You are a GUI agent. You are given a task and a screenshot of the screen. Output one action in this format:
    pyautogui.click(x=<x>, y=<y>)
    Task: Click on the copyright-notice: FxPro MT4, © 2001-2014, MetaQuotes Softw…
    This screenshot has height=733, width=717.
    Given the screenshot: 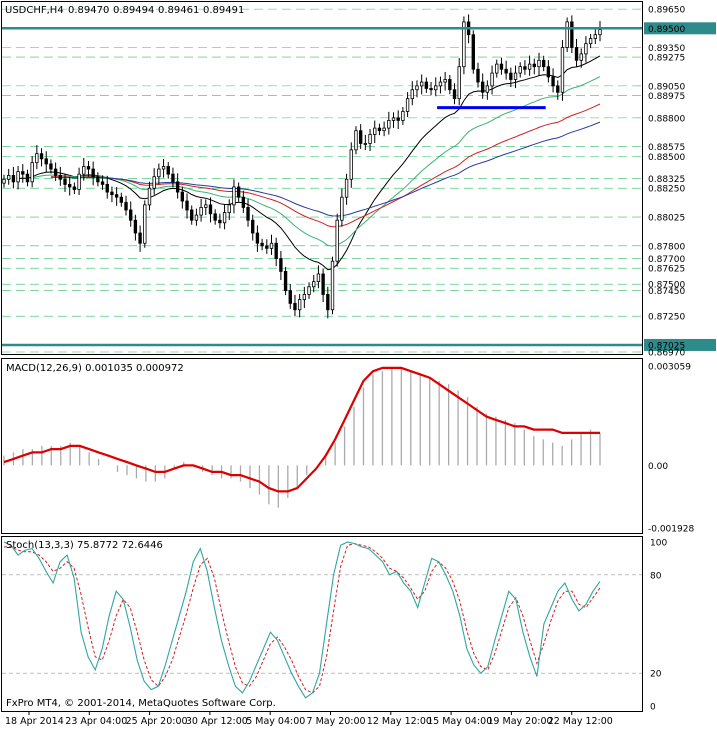 What is the action you would take?
    pyautogui.click(x=141, y=703)
    